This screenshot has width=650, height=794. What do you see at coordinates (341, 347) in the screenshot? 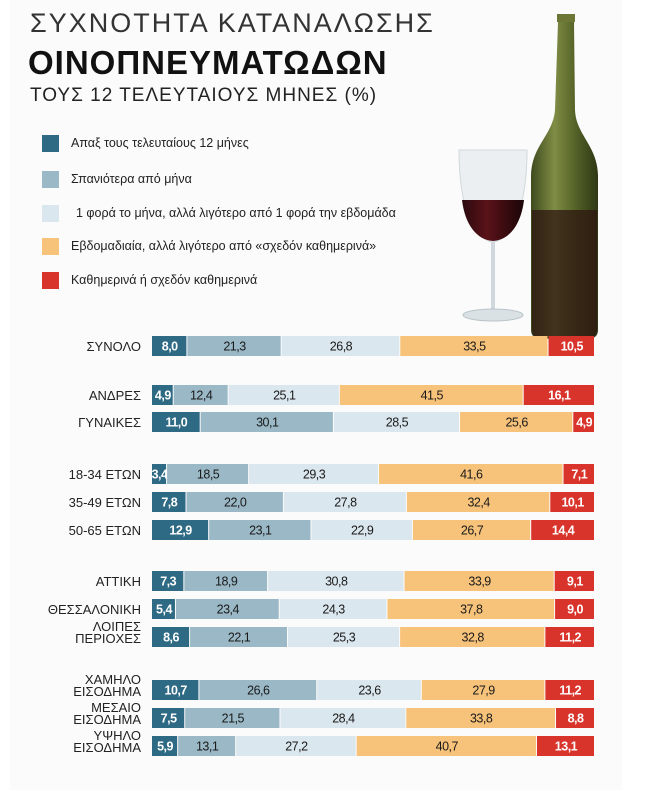
I see `bar-value-label: 26,8` at bounding box center [341, 347].